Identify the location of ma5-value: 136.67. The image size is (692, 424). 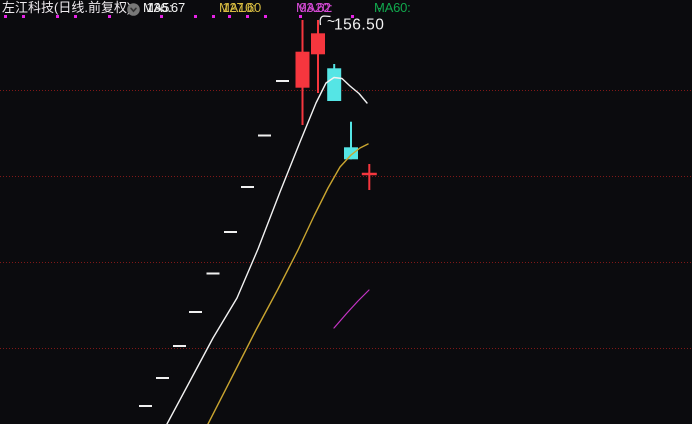
(165, 7).